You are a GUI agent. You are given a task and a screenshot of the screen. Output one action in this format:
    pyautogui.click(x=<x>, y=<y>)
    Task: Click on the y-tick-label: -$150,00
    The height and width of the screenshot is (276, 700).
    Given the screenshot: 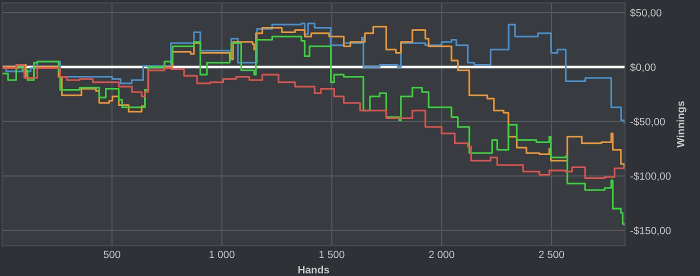 What is the action you would take?
    pyautogui.click(x=650, y=231)
    